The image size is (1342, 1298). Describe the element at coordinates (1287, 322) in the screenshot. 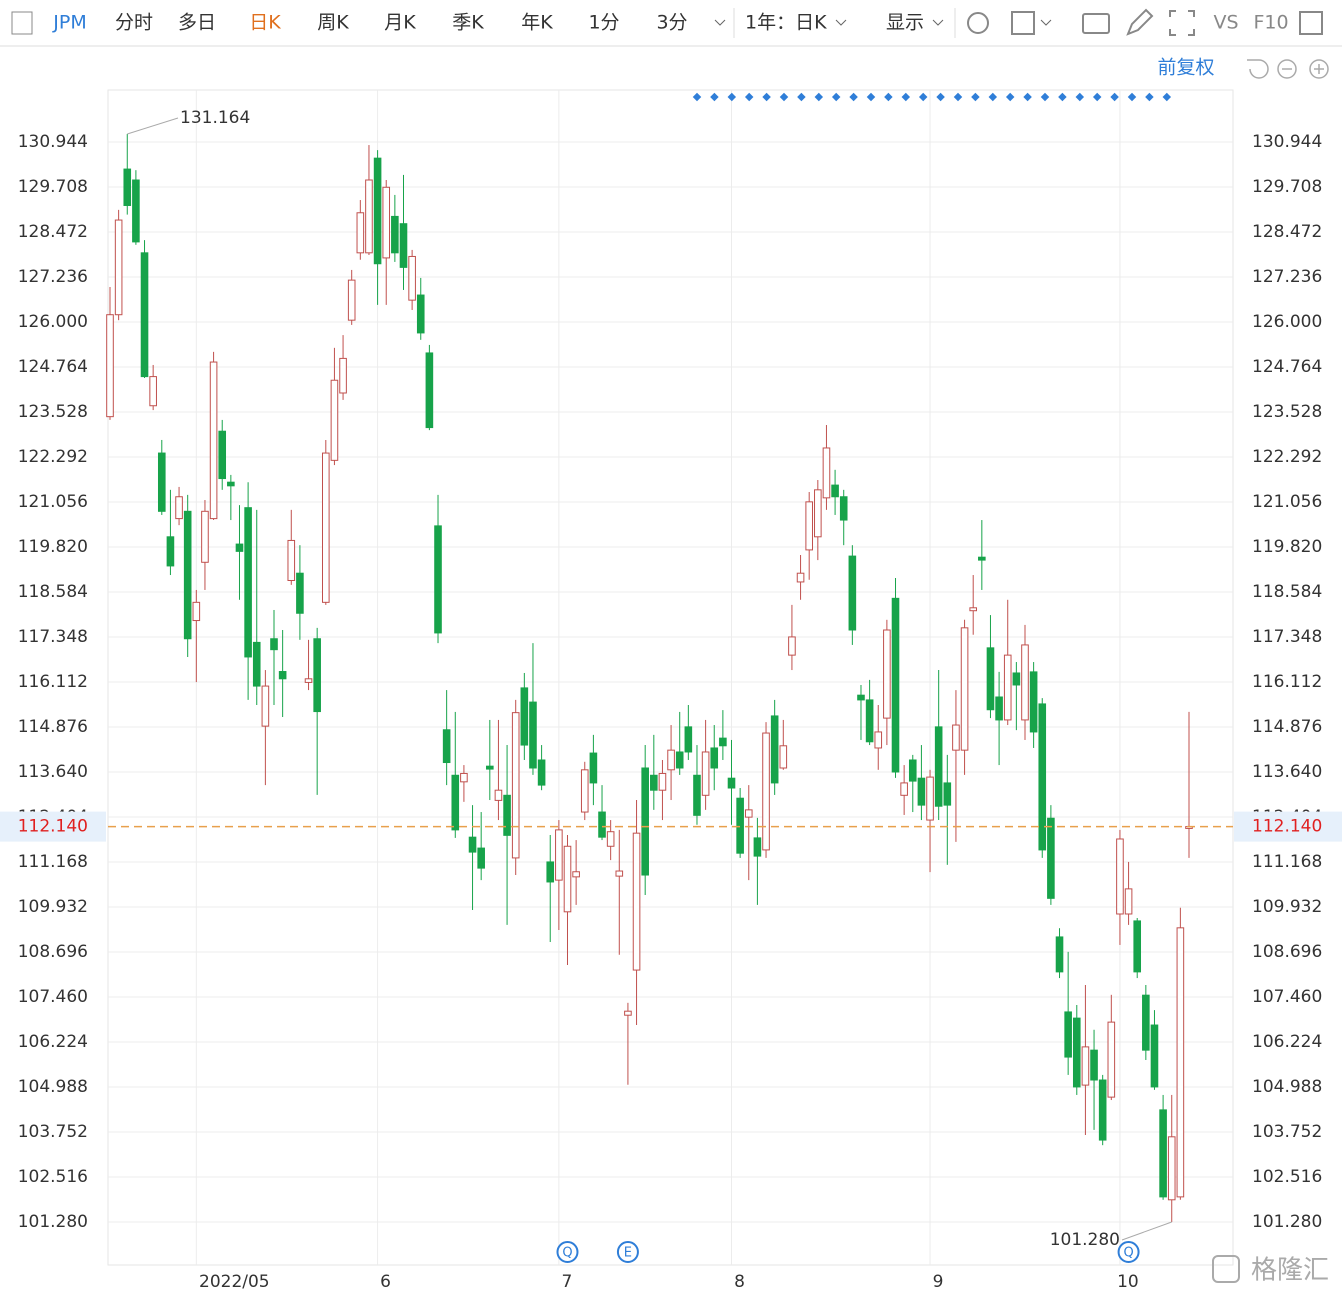

I see `y2-tick-label: 126.000` at that location.